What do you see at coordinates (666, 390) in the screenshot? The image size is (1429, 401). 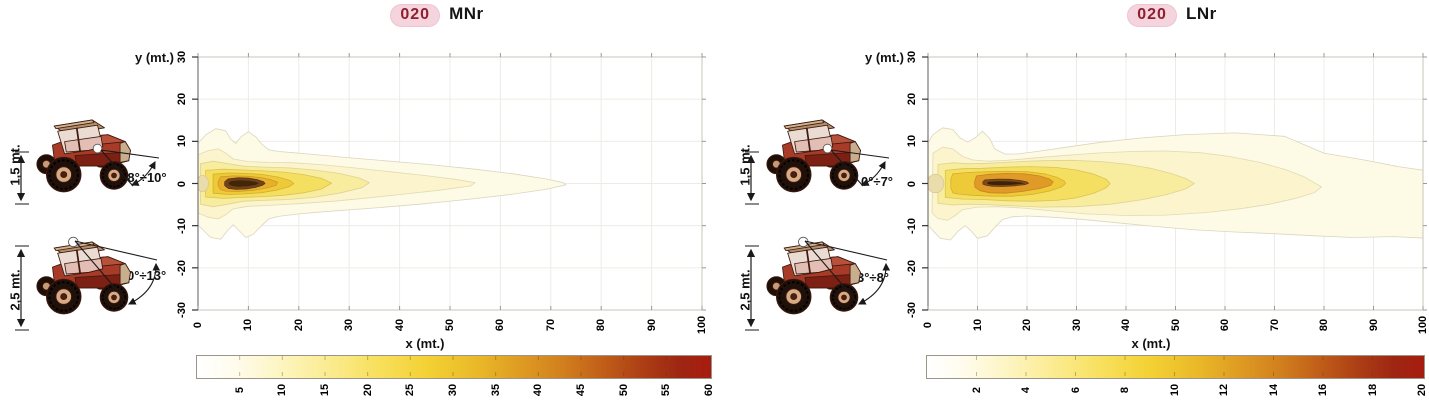 I see `colorbar-tick-label: 55` at bounding box center [666, 390].